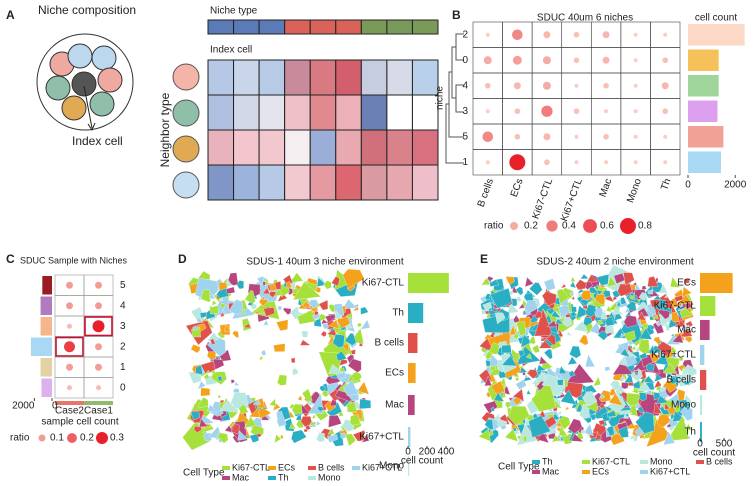 Image resolution: width=754 pixels, height=486 pixels. Describe the element at coordinates (569, 226) in the screenshot. I see `legend-label: 0.4` at that location.